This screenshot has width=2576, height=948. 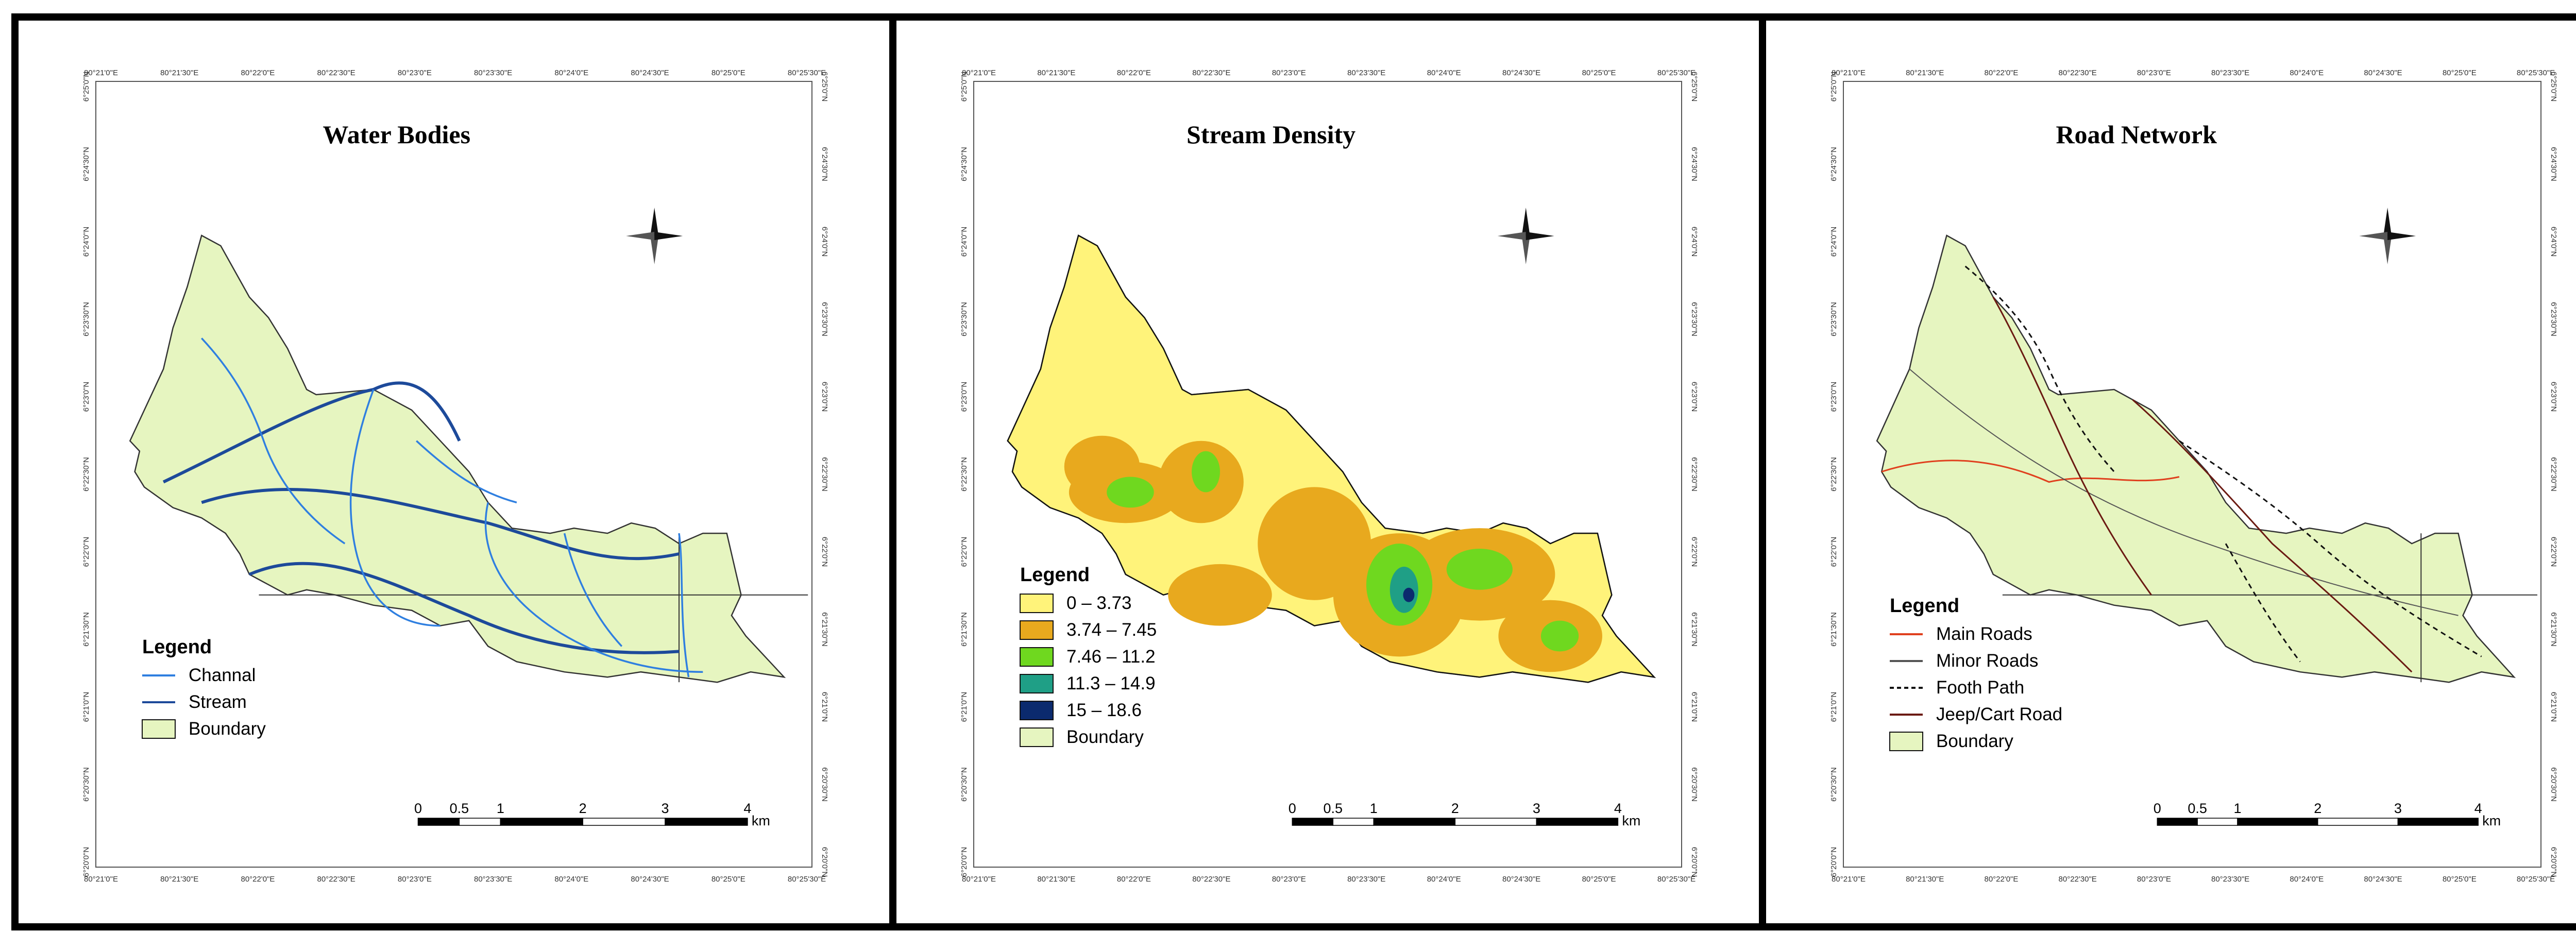 I want to click on legend-item-label: Boundary, so click(x=1974, y=741).